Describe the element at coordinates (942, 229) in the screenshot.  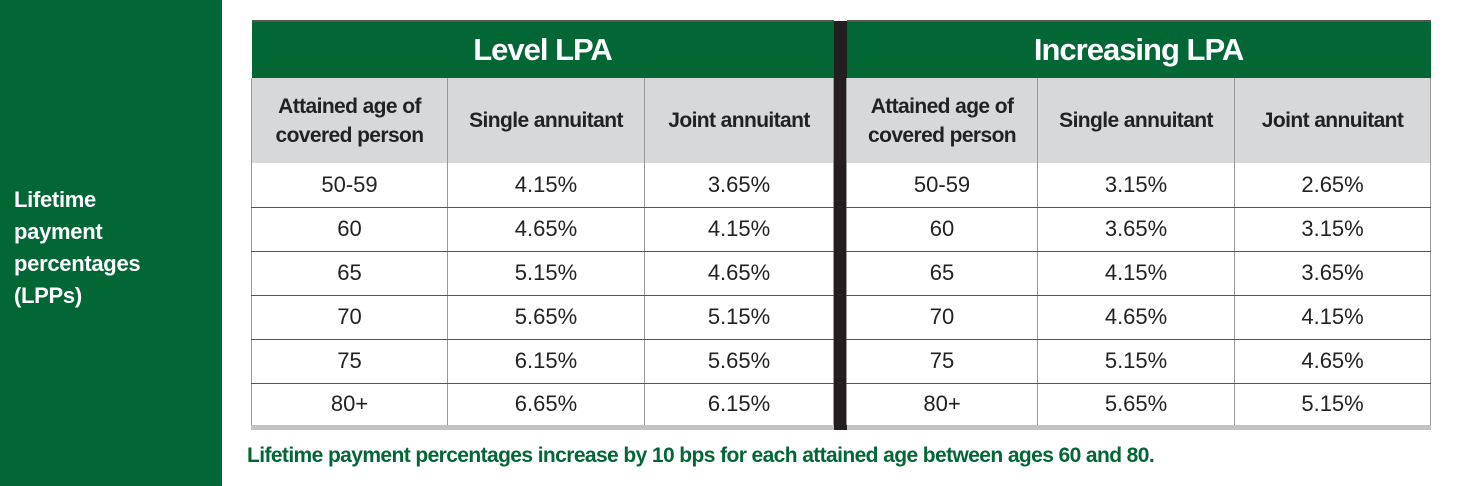
I see `increasing-age-cell: 60` at that location.